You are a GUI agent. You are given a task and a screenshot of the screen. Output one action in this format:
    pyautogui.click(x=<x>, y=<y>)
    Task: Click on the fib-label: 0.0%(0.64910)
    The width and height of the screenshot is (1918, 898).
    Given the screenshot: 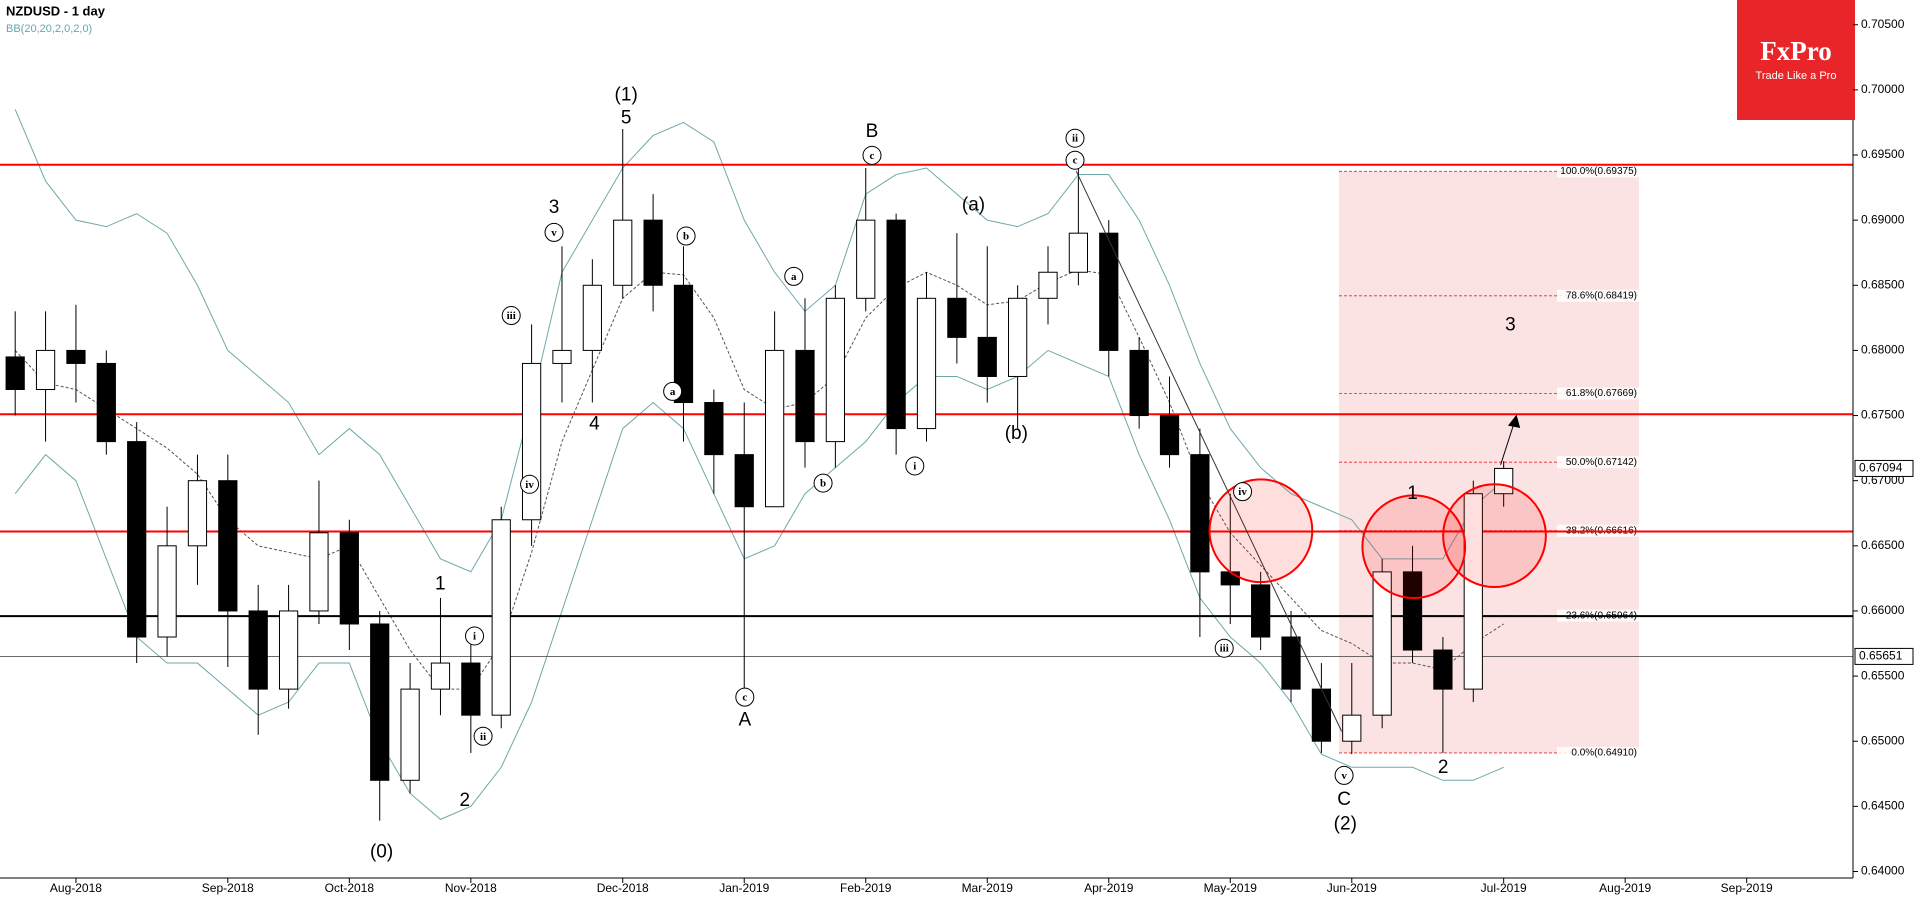 What is the action you would take?
    pyautogui.click(x=1604, y=753)
    